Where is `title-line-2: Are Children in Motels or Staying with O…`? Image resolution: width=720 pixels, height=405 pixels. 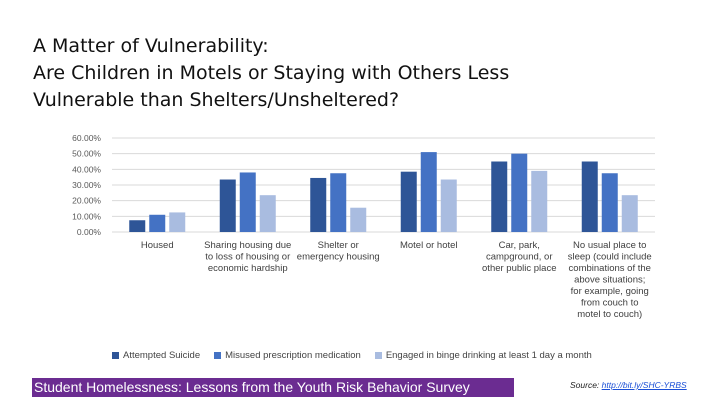 title-line-2: Are Children in Motels or Staying with O… is located at coordinates (271, 73).